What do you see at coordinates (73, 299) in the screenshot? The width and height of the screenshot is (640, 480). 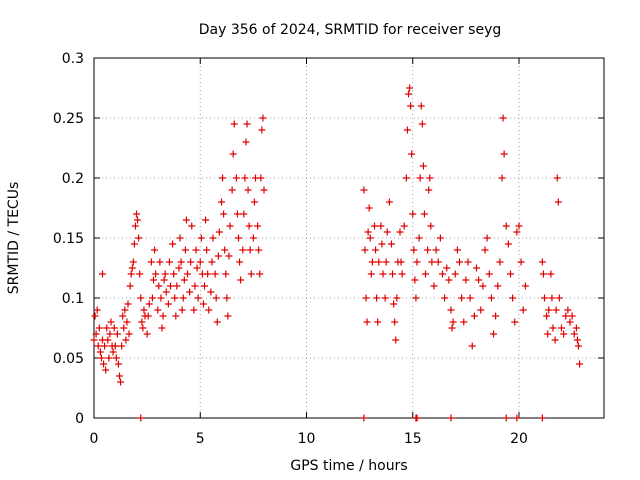 I see `y-tick-label: 0.1` at bounding box center [73, 299].